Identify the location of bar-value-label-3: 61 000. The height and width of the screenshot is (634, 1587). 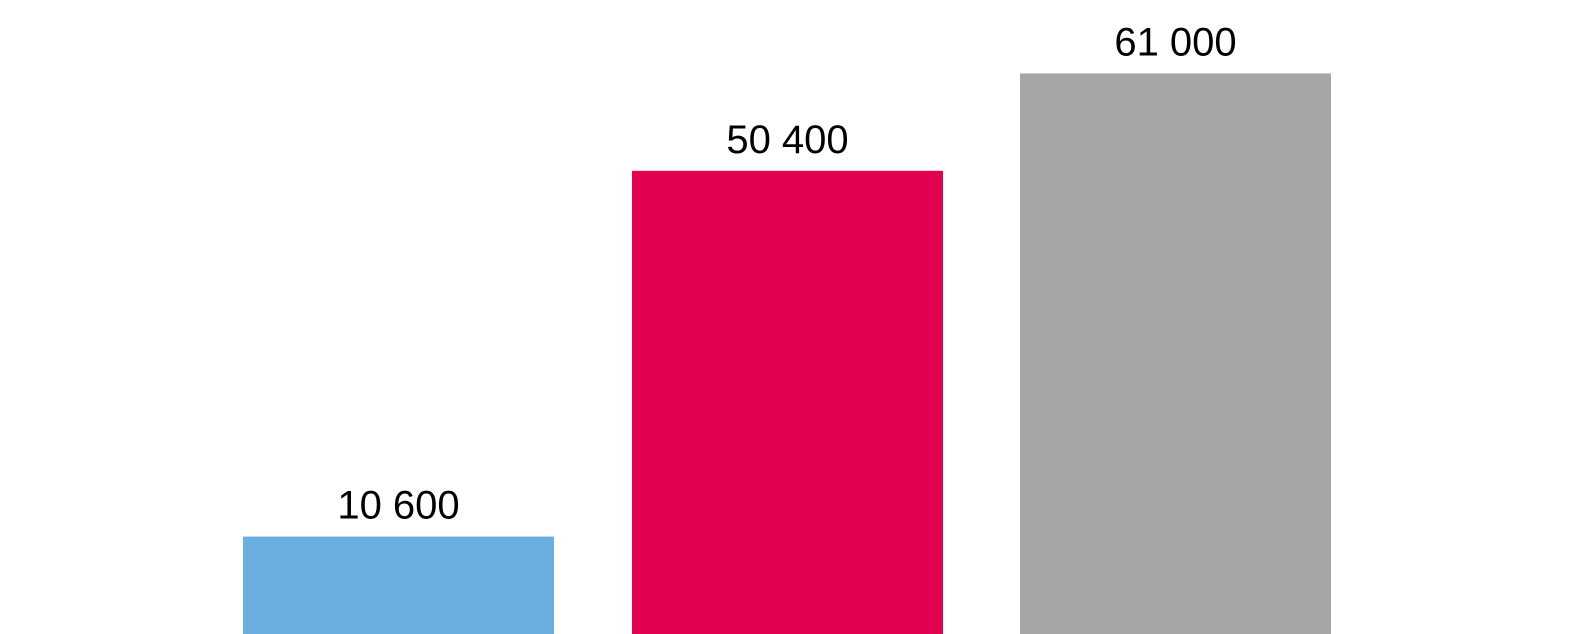
(1175, 42).